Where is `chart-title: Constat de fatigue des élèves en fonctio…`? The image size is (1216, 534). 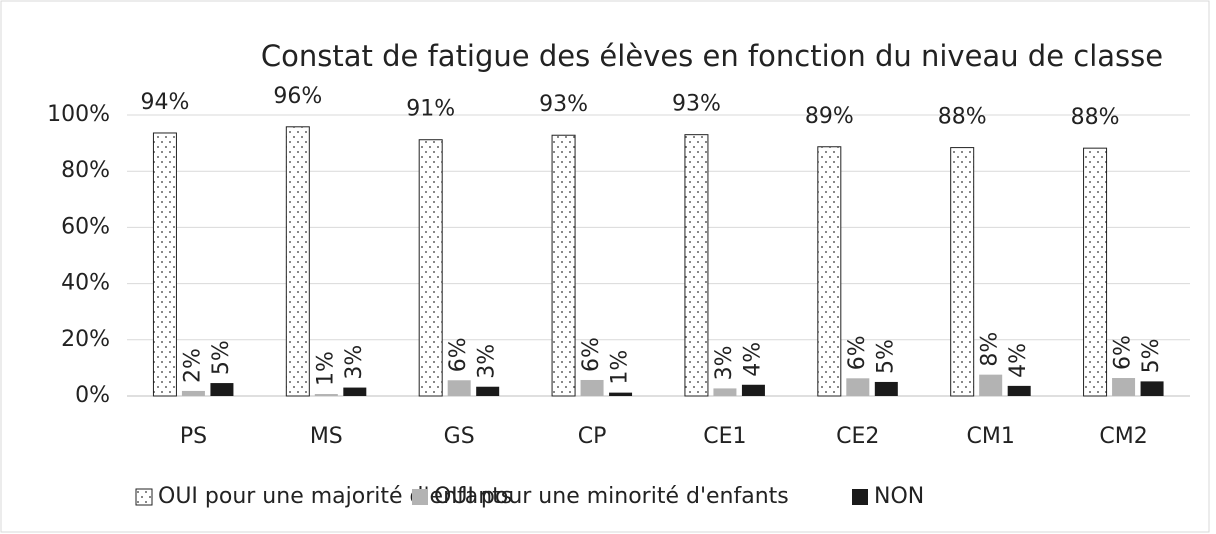 chart-title: Constat de fatigue des élèves en fonctio… is located at coordinates (712, 56).